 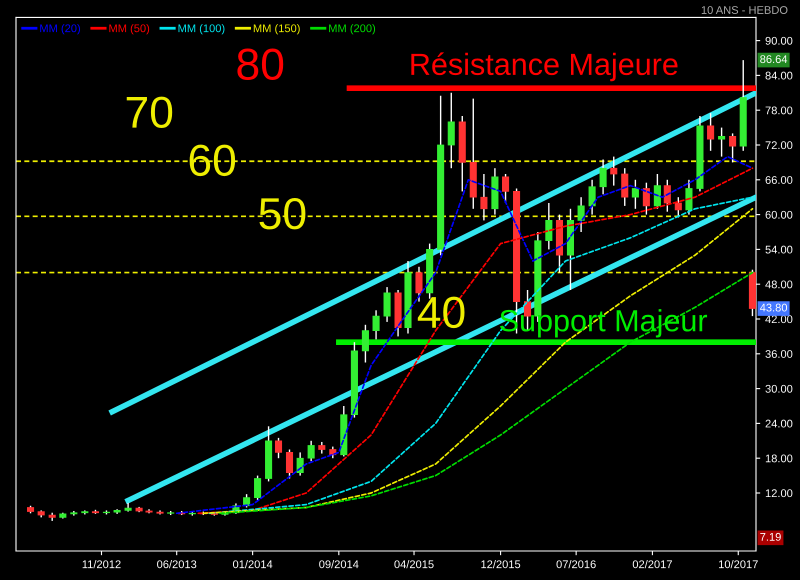 I want to click on annotation: 43.80, so click(x=774, y=308).